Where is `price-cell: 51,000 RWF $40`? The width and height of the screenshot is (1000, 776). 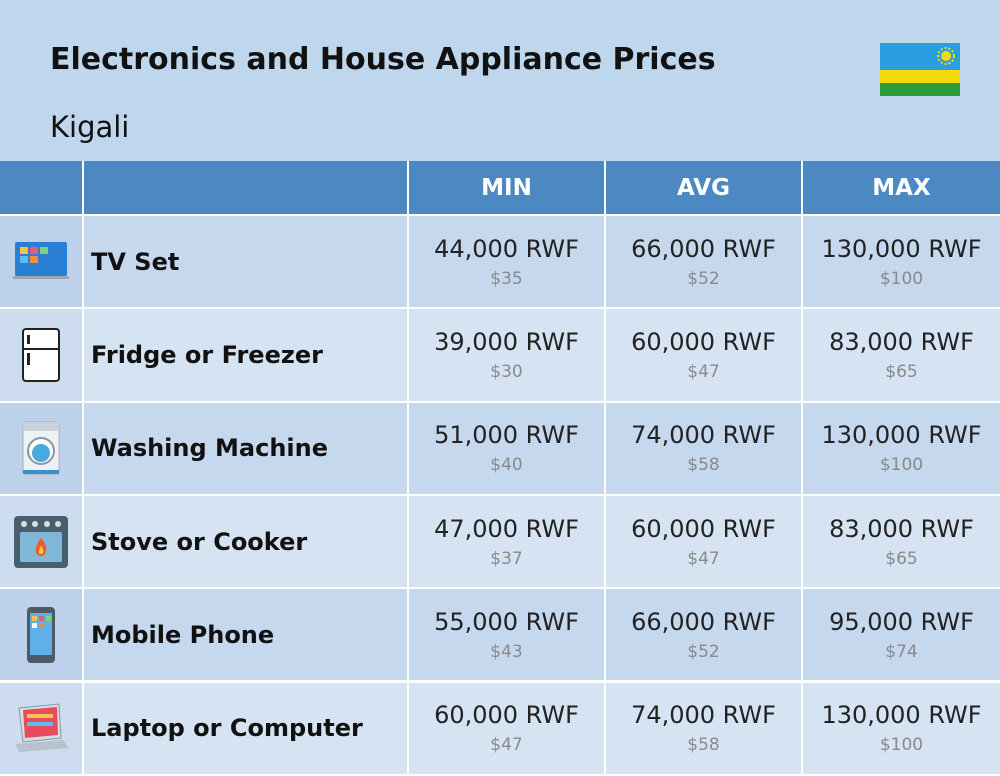
price-cell: 51,000 RWF $40 is located at coordinates (506, 448).